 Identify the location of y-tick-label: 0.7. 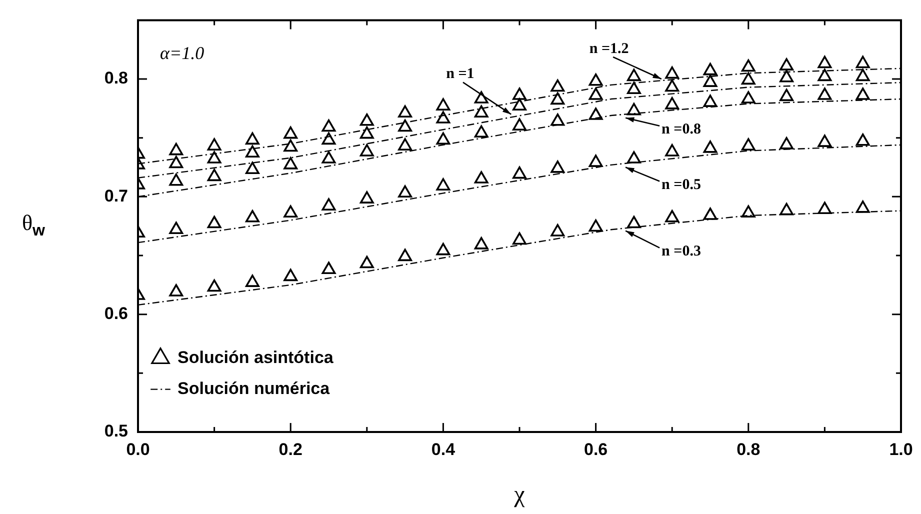
(116, 196).